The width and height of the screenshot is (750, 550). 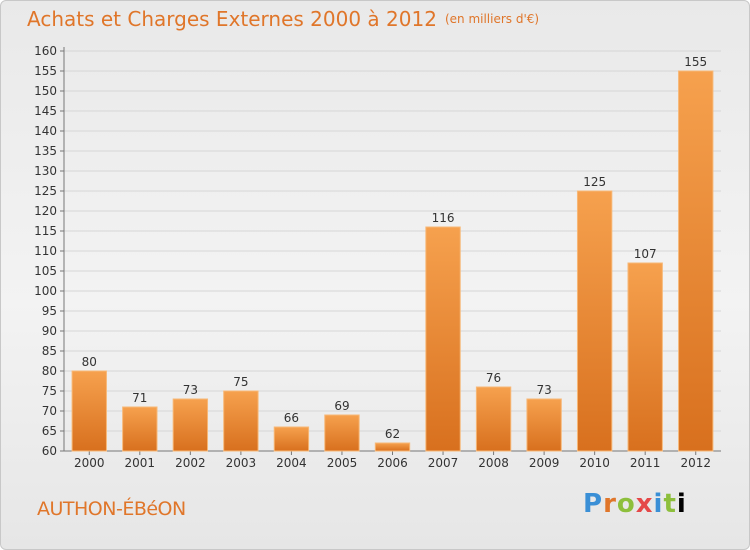 What do you see at coordinates (341, 406) in the screenshot?
I see `data-label-2005: 69` at bounding box center [341, 406].